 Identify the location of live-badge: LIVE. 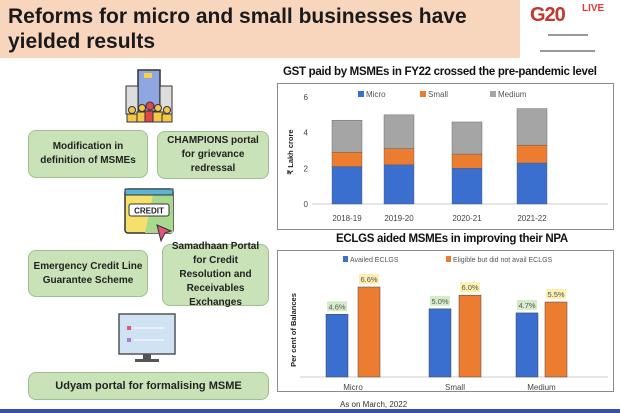
(593, 8).